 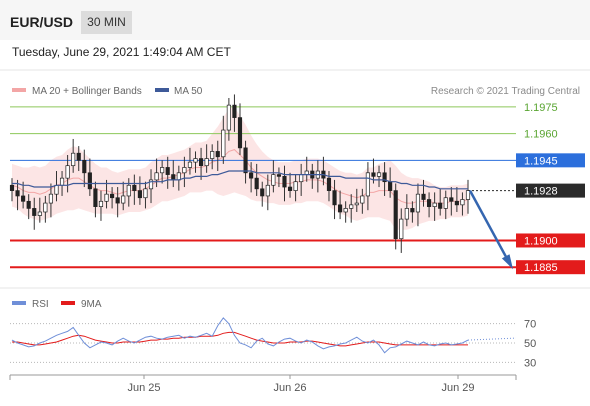 What do you see at coordinates (541, 135) in the screenshot?
I see `level-label-1.1960: 1.1960` at bounding box center [541, 135].